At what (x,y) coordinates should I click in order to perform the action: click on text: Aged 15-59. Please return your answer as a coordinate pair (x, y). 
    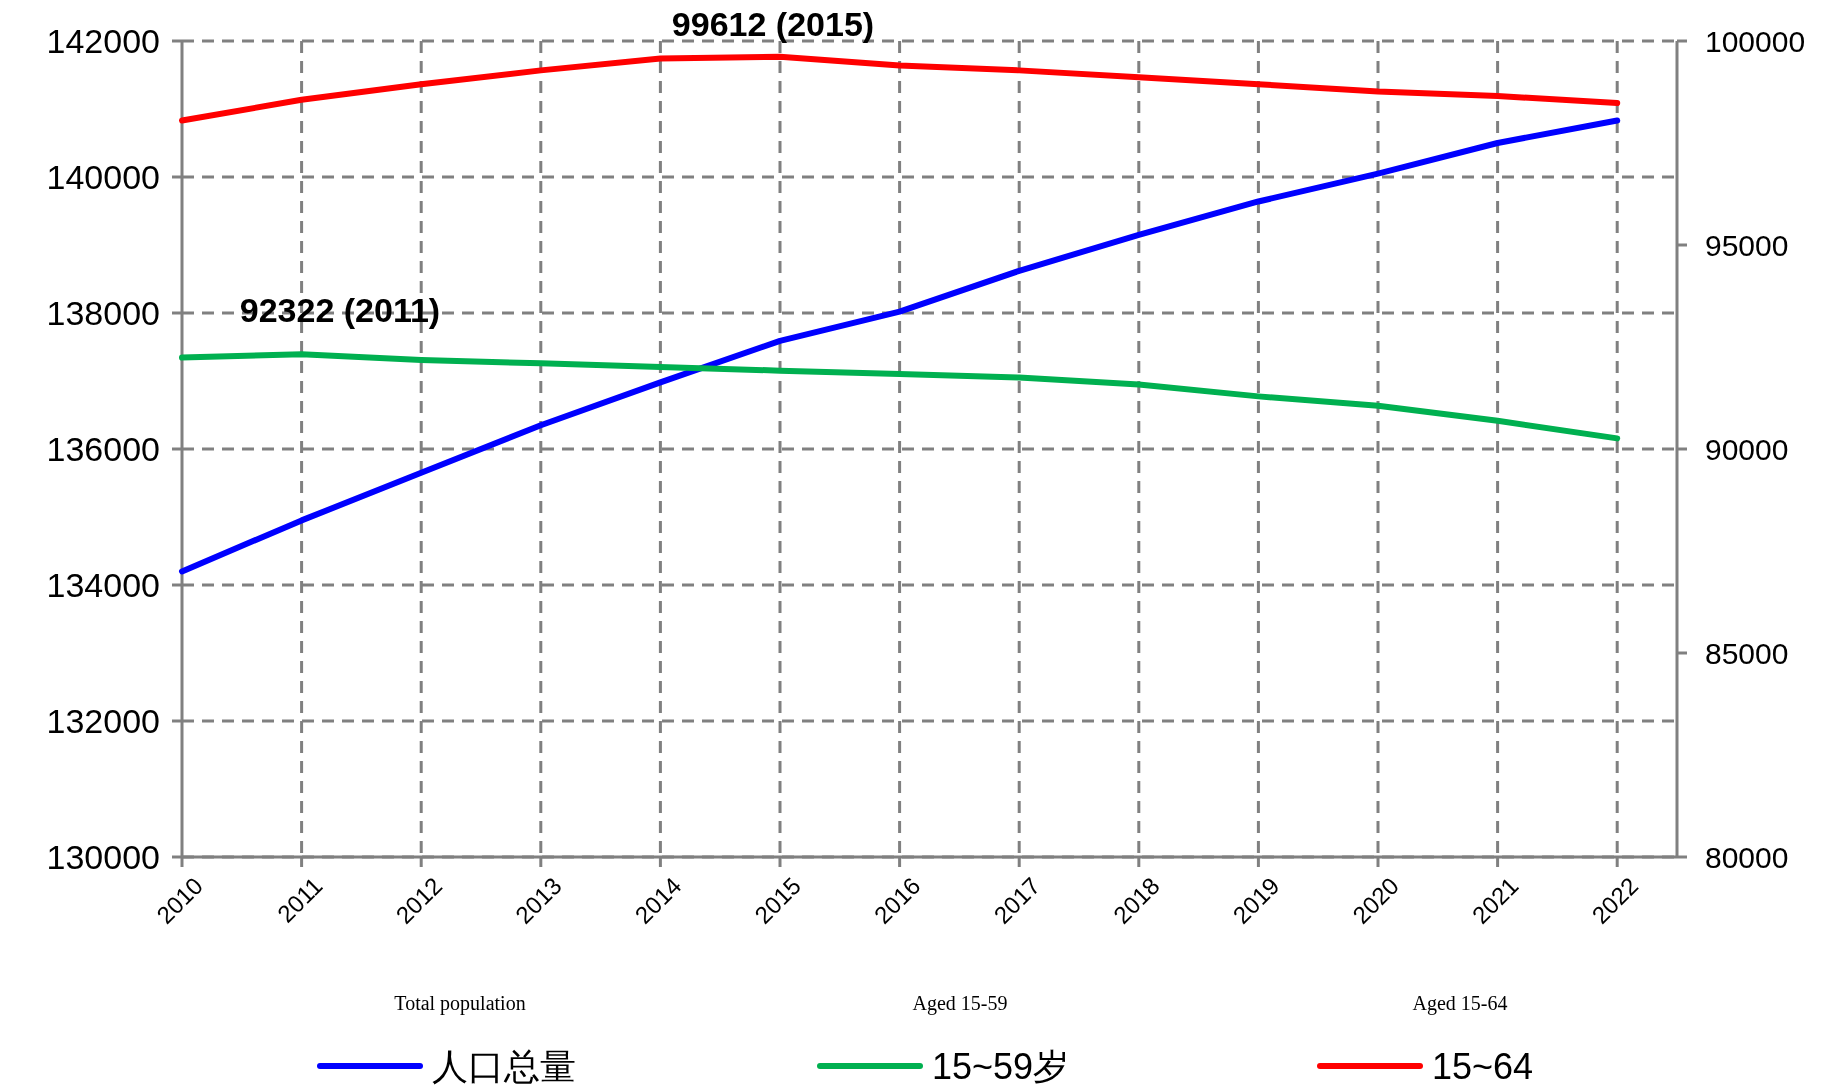
    Looking at the image, I should click on (960, 1003).